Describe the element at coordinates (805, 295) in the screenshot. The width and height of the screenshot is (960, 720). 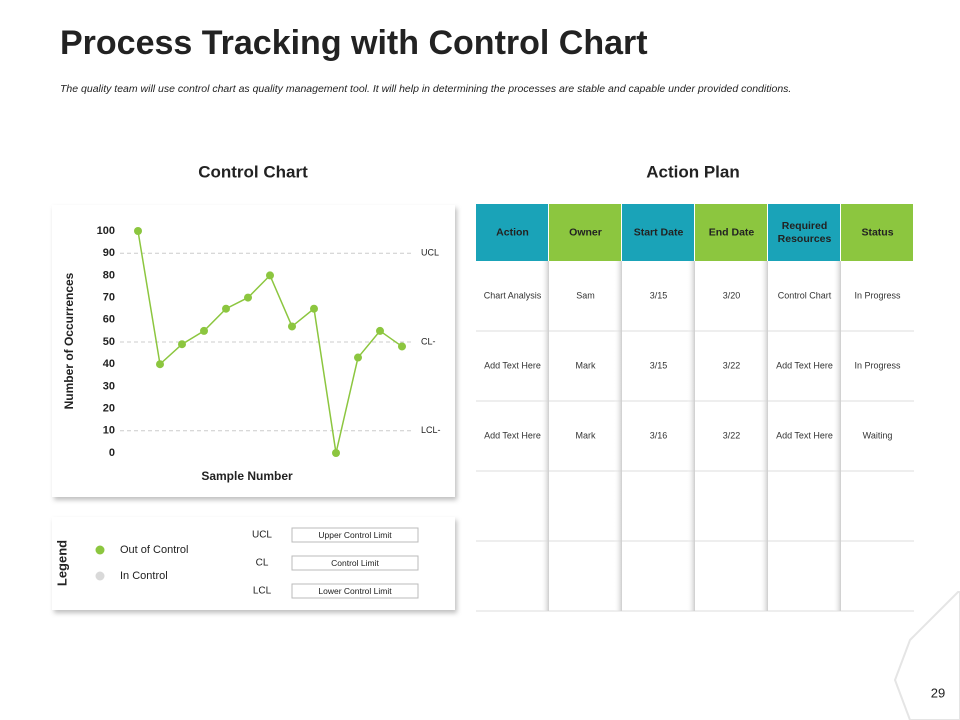
I see `table-cell: Control Chart` at that location.